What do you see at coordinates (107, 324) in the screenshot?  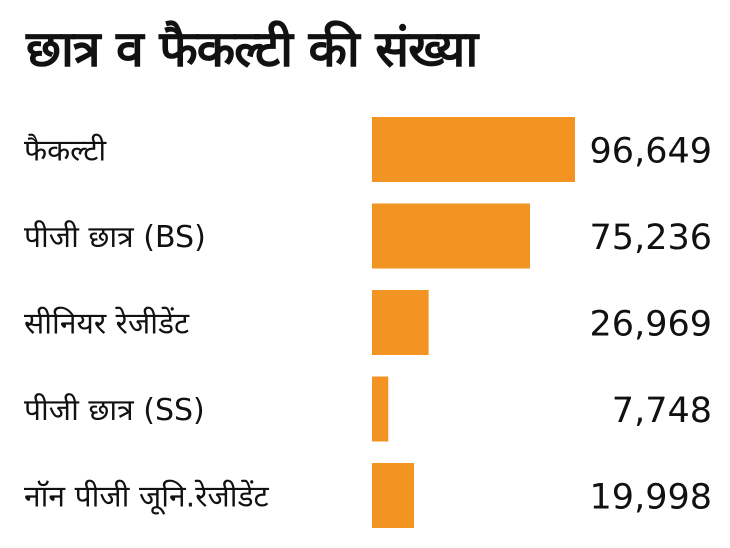 I see `category-label: सीनियर रेजीडेंट` at bounding box center [107, 324].